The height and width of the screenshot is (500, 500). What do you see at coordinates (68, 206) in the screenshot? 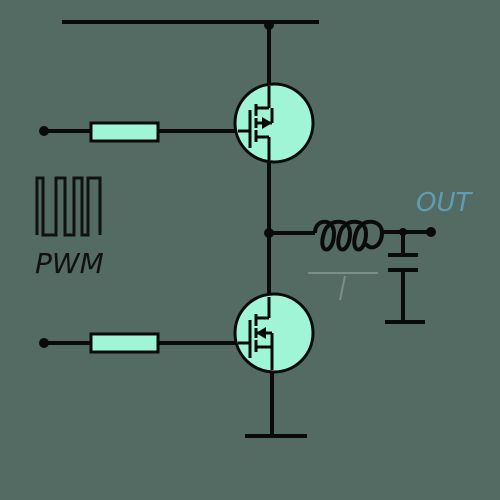
I see `square-wave-icon` at bounding box center [68, 206].